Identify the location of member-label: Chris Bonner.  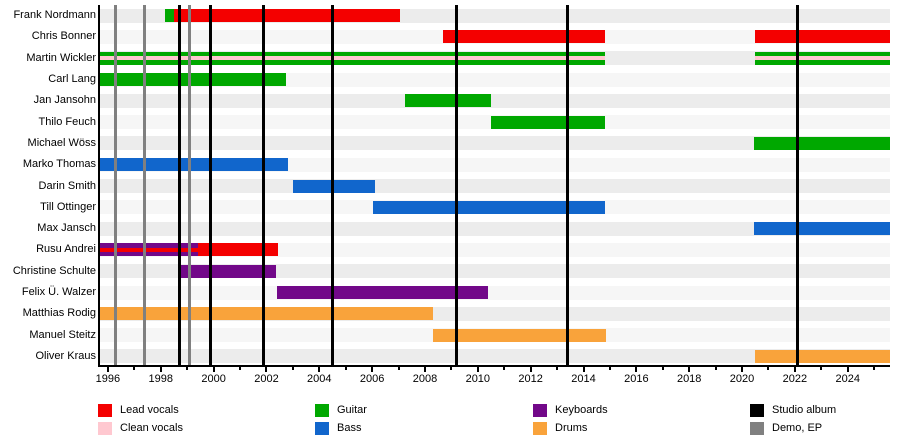
(63, 36).